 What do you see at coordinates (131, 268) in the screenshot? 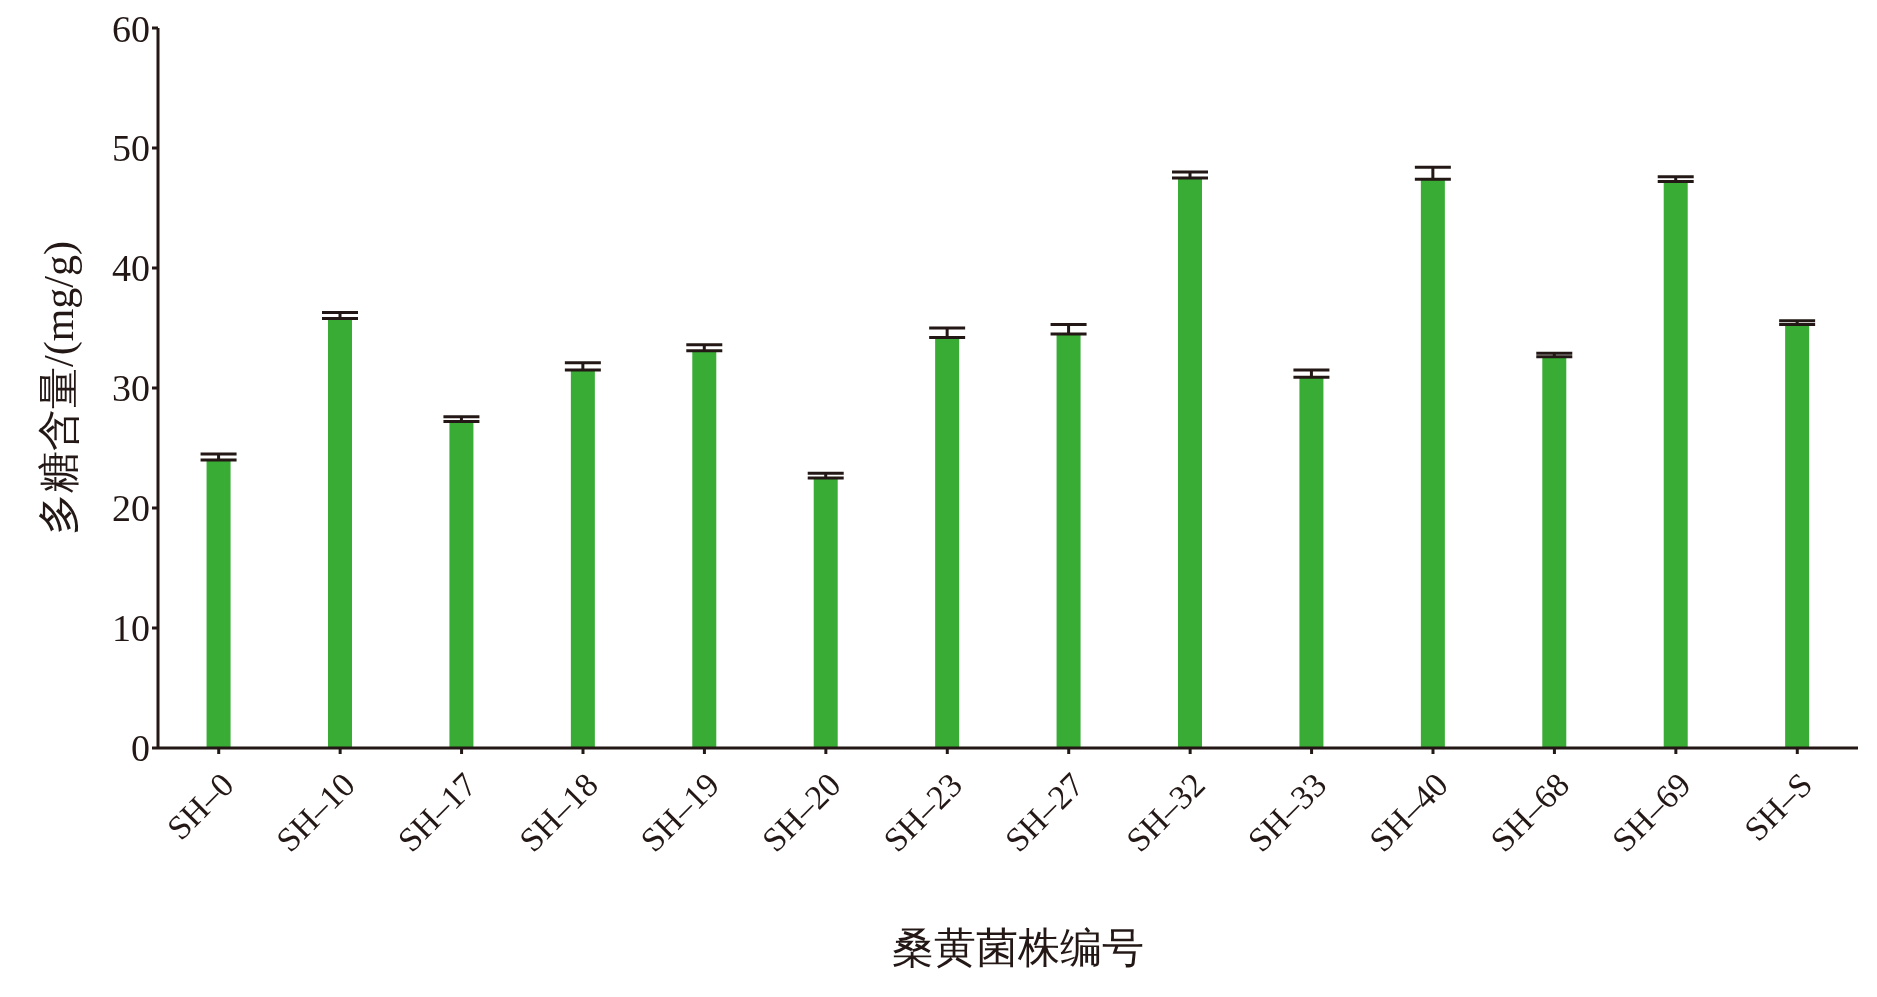
I see `y-tick-label: 40` at bounding box center [131, 268].